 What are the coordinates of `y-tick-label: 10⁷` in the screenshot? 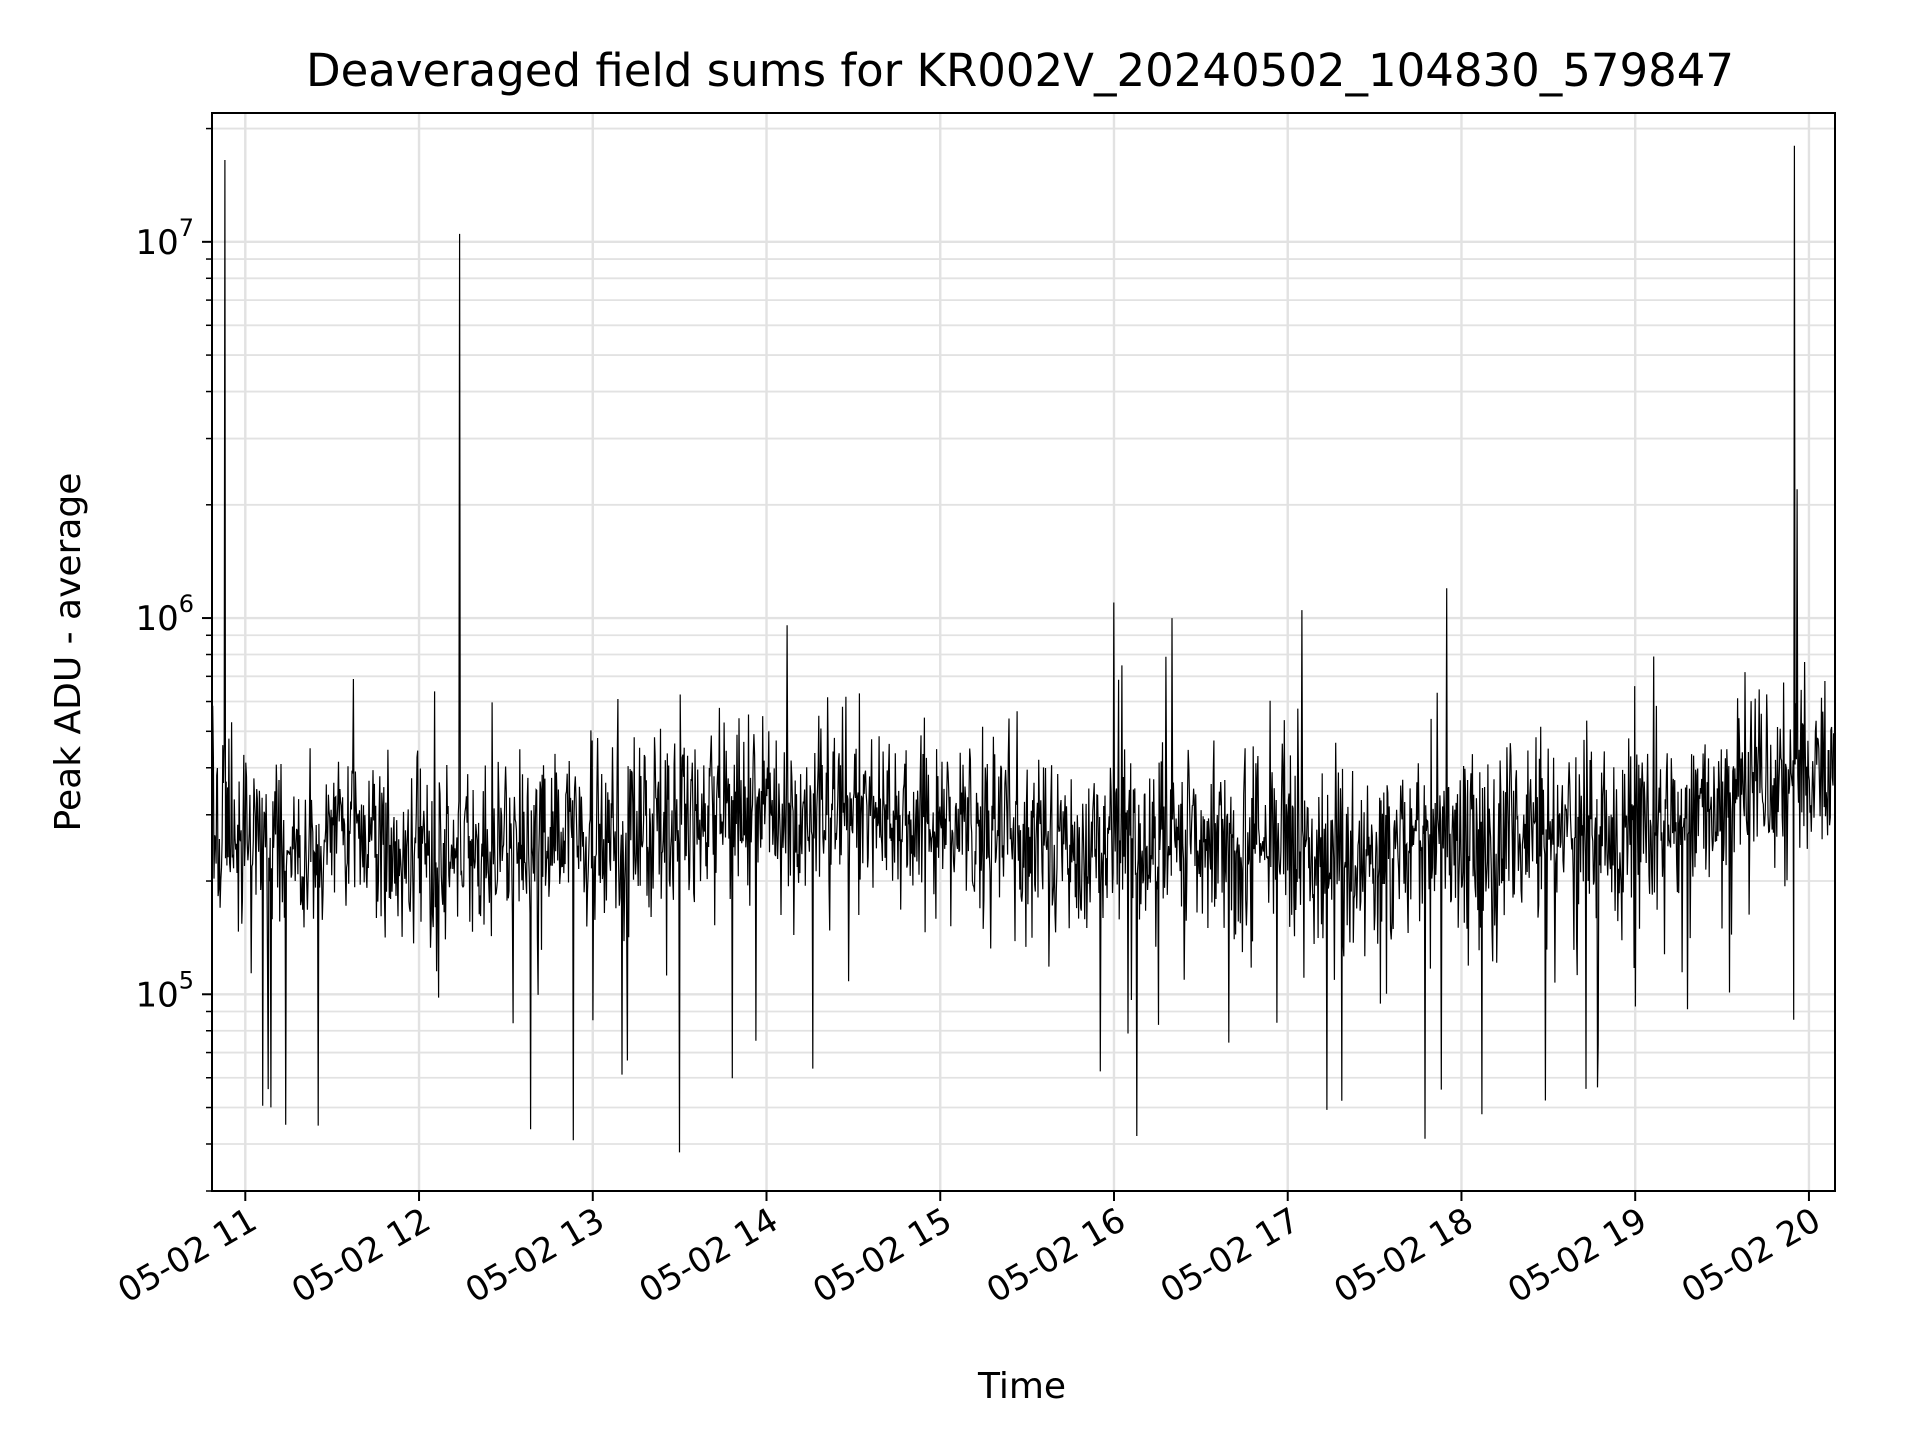 It's located at (164, 238).